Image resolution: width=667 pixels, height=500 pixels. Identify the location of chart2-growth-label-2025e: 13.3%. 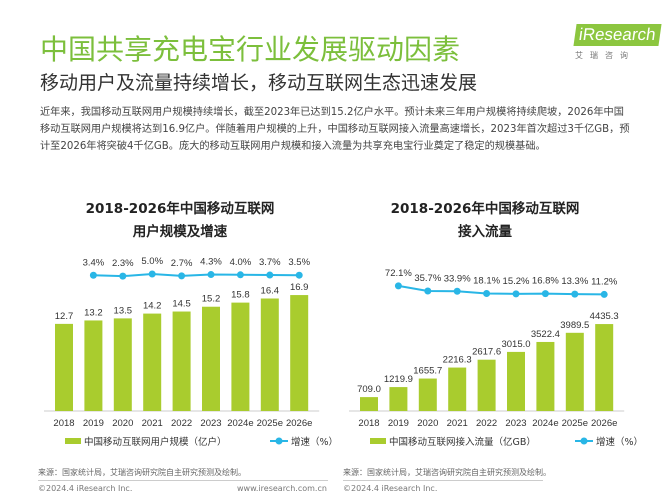
(574, 281).